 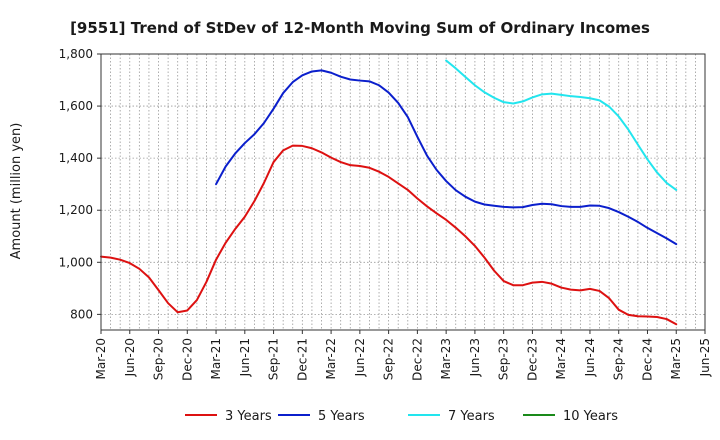 What do you see at coordinates (401, 416) in the screenshot?
I see `legend: 3 Years 5 Years 7 Years 10 Years` at bounding box center [401, 416].